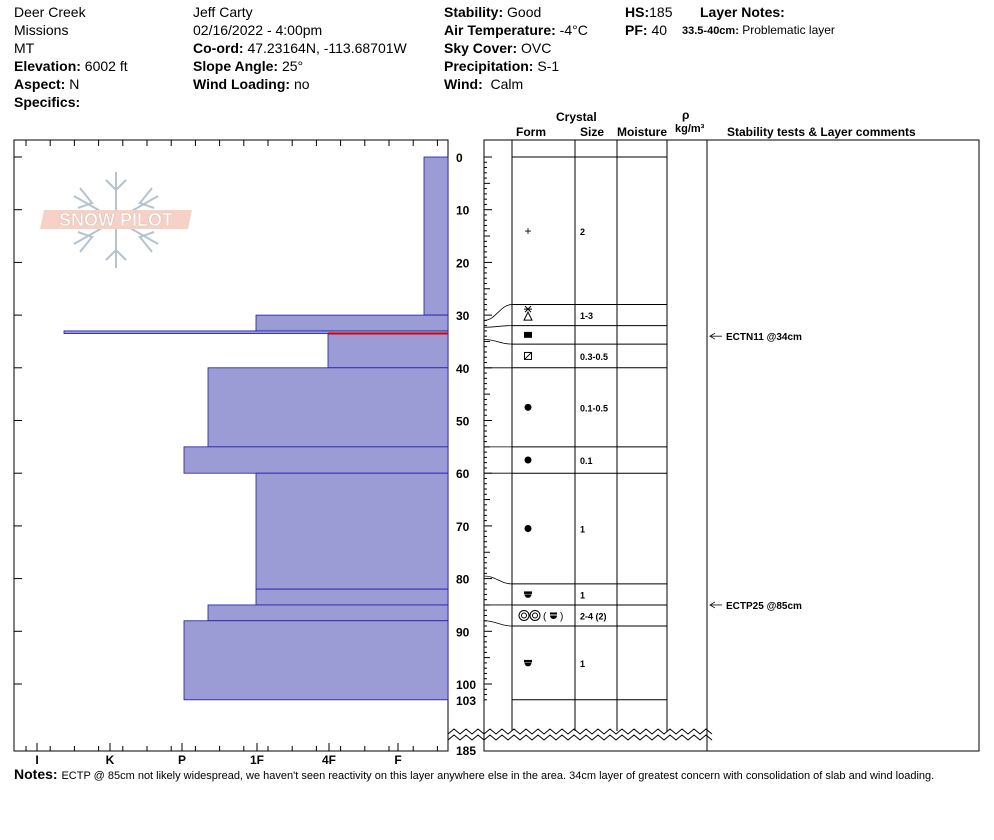 This screenshot has height=840, width=994. What do you see at coordinates (327, 48) in the screenshot?
I see `coordinates-value: 47.23164N, -113.68701W` at bounding box center [327, 48].